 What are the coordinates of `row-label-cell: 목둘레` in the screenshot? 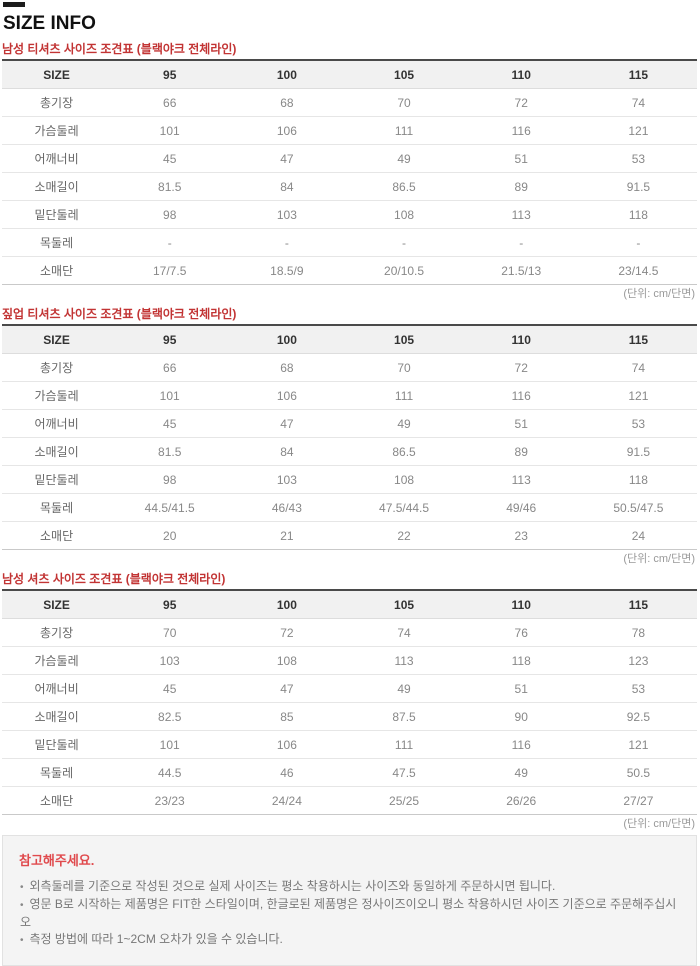 It's located at (57, 772).